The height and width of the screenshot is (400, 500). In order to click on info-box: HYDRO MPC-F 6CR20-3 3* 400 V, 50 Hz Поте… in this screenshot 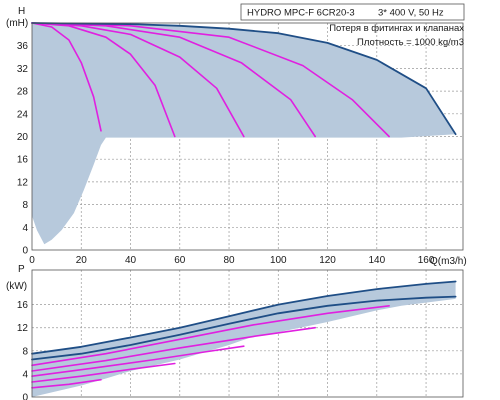, I will do `click(352, 25)`.